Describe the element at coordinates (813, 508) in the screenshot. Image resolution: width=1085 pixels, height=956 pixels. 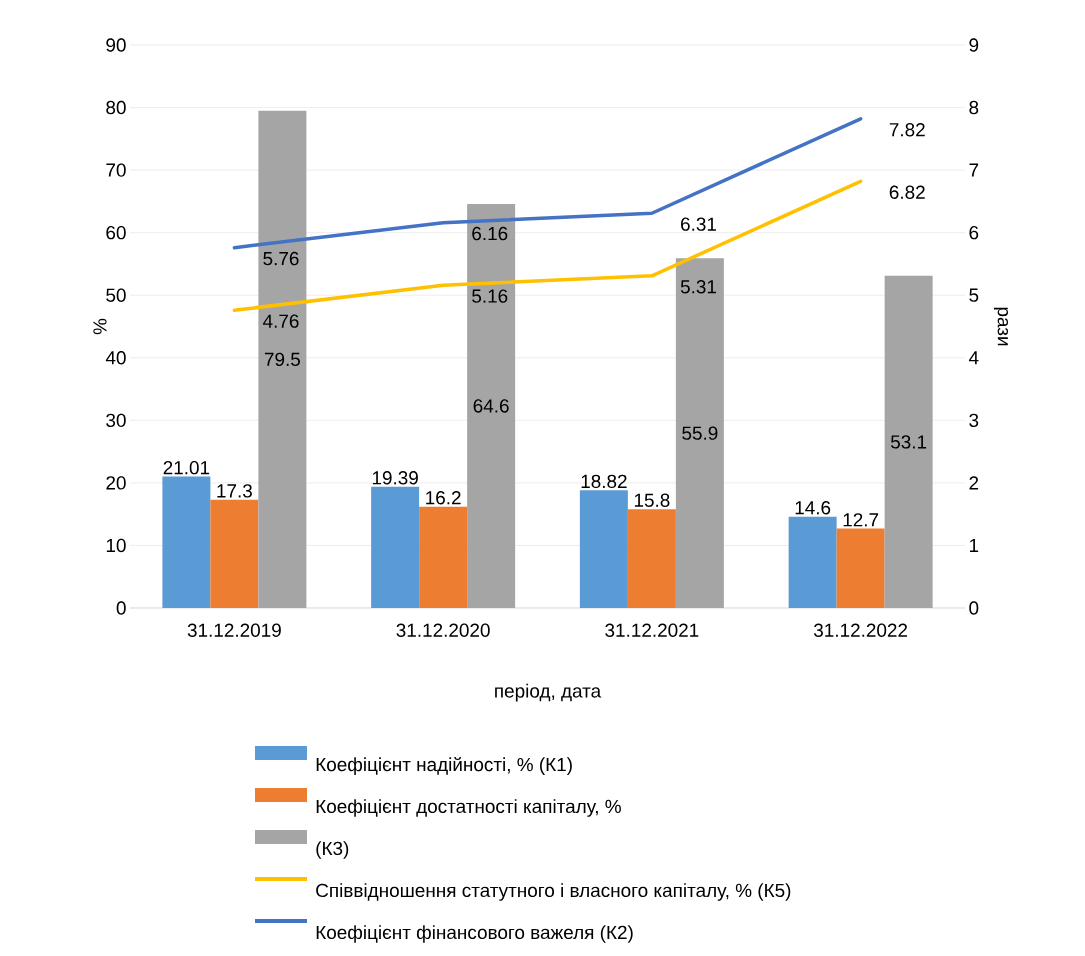
I see `data-label: 14.6` at that location.